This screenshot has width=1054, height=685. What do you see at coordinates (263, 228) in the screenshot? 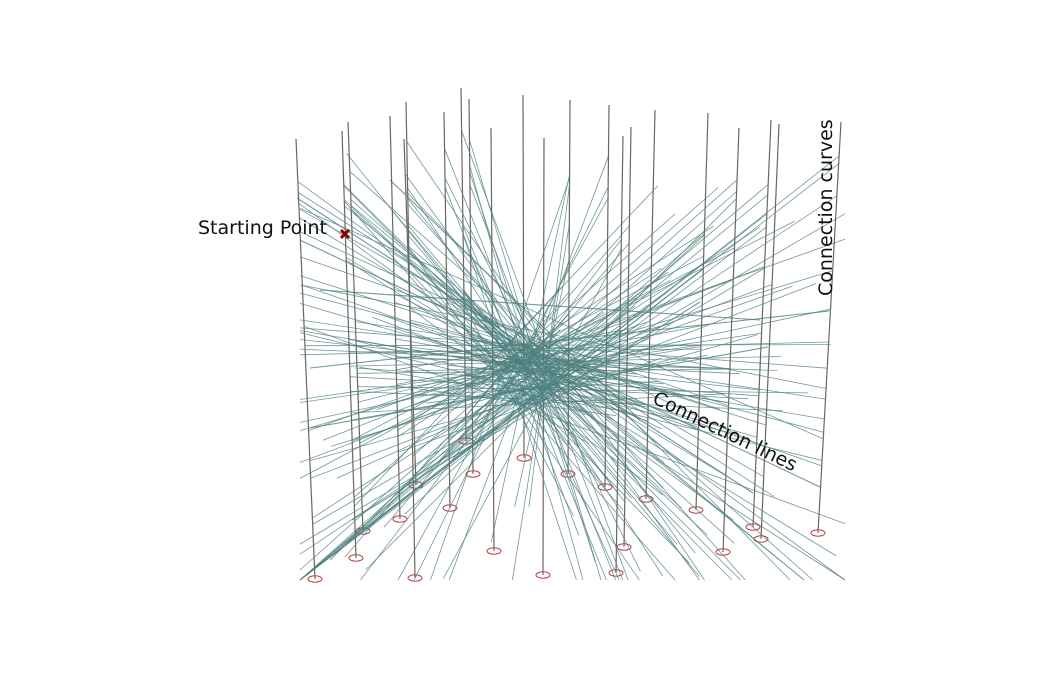
I see `starting-point-label: Starting Point` at bounding box center [263, 228].